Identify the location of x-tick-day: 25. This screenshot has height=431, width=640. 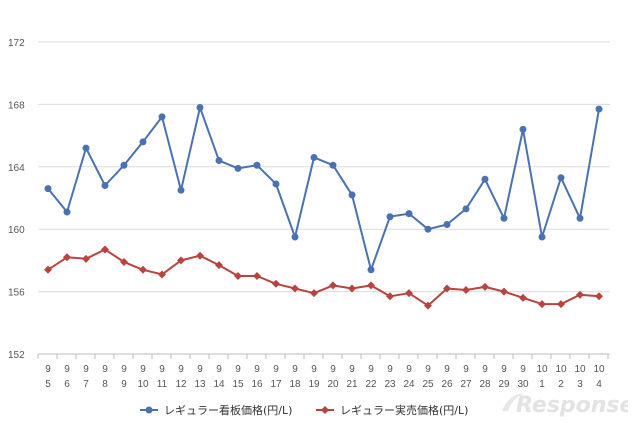
(428, 384).